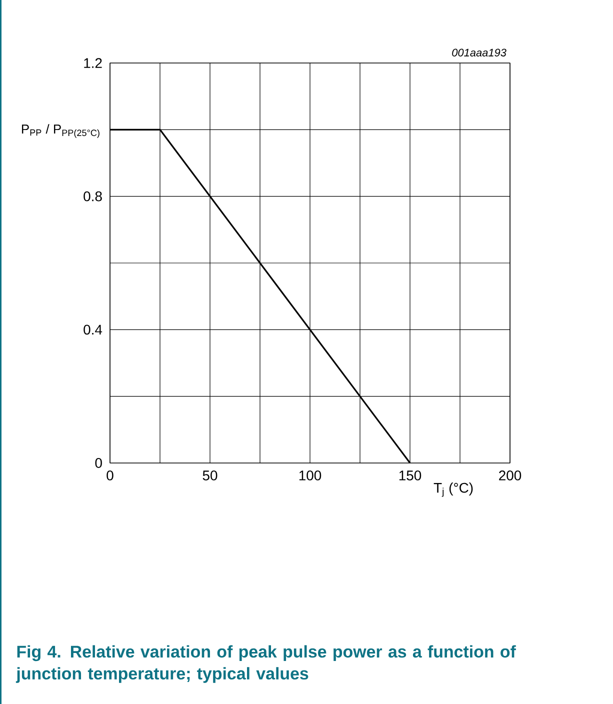 The height and width of the screenshot is (704, 613). What do you see at coordinates (479, 52) in the screenshot?
I see `text: 001aaa193` at bounding box center [479, 52].